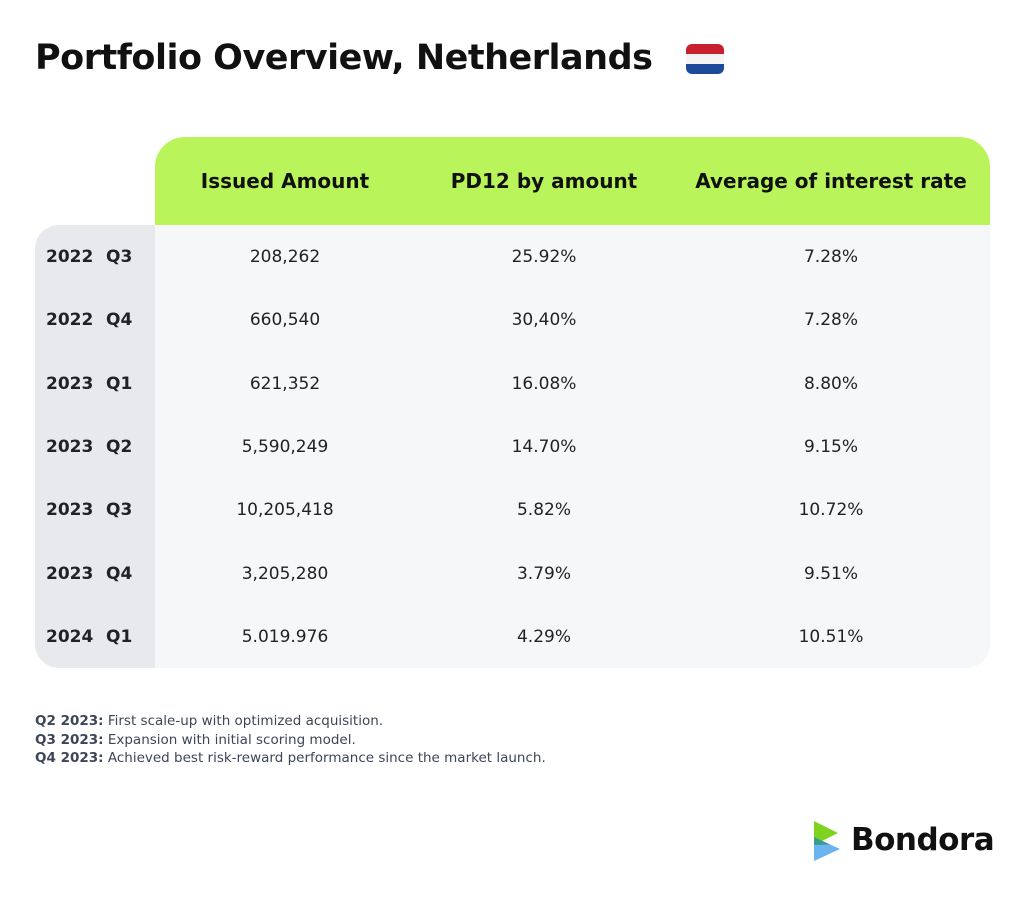 This screenshot has height=904, width=1024. Describe the element at coordinates (544, 446) in the screenshot. I see `cell: 14.70%` at that location.